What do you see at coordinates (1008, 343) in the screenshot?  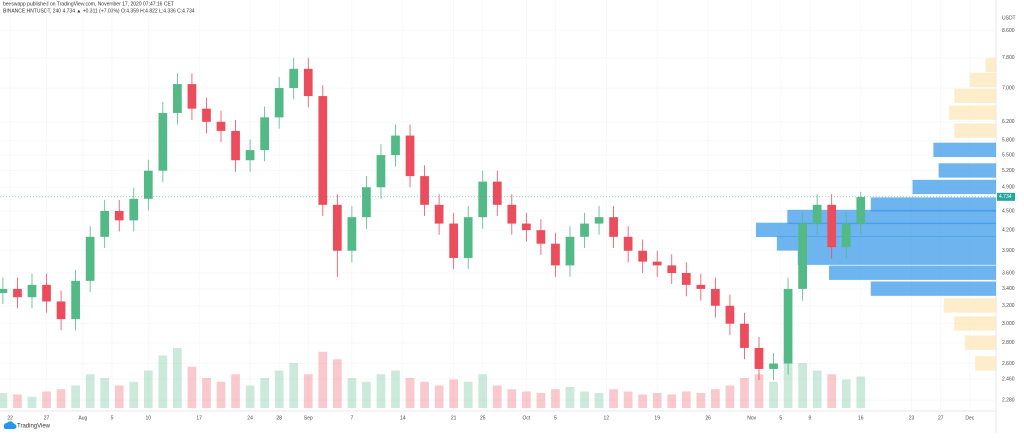 I see `y-tick-label: 2.800` at bounding box center [1008, 343].